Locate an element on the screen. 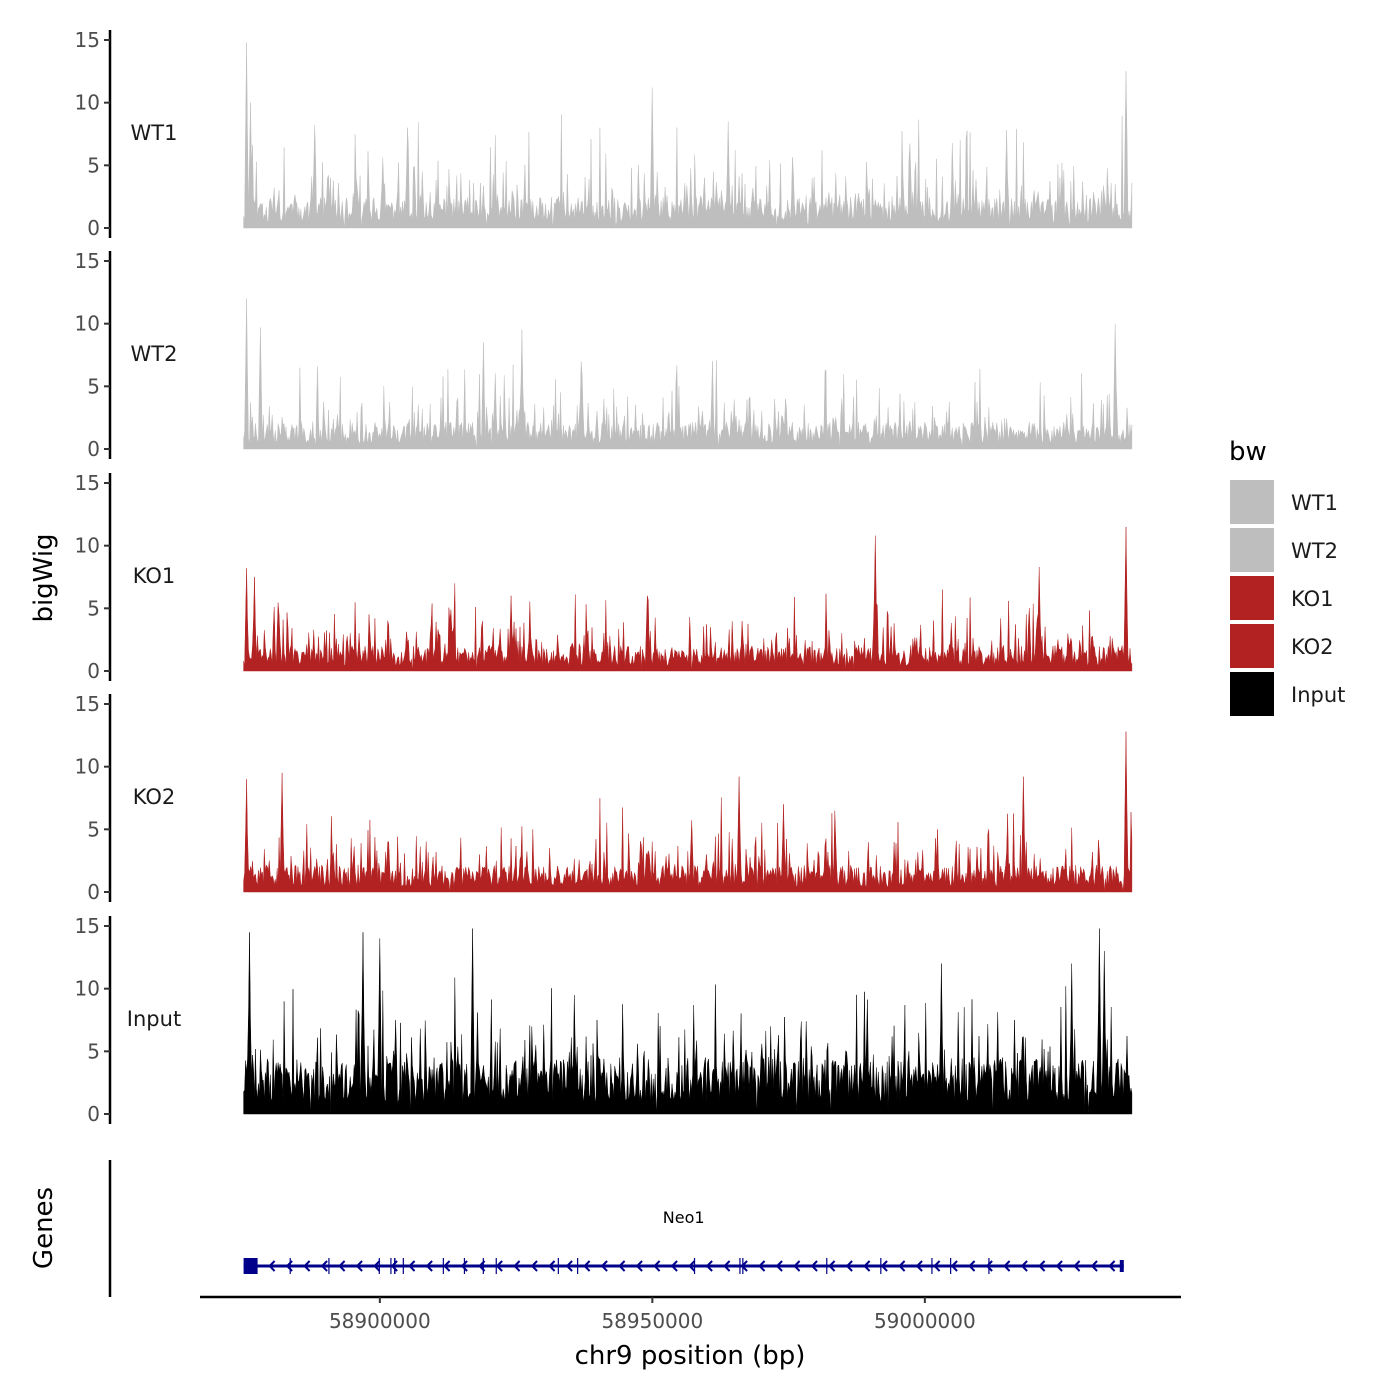 The width and height of the screenshot is (1400, 1400). track-ko1: 0 5 10 15 KO1 is located at coordinates (604, 577).